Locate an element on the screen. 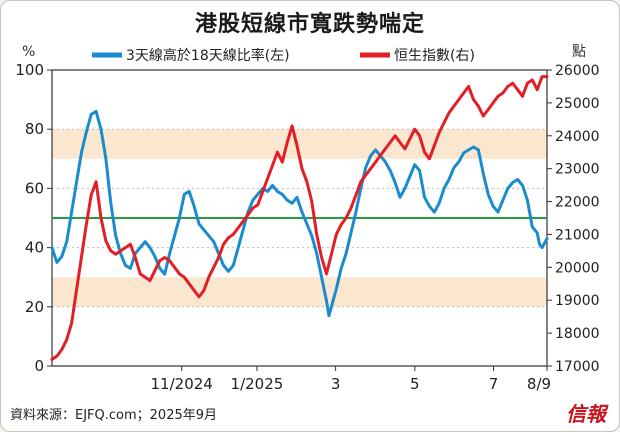  left-tick-label: 100 is located at coordinates (29, 70).